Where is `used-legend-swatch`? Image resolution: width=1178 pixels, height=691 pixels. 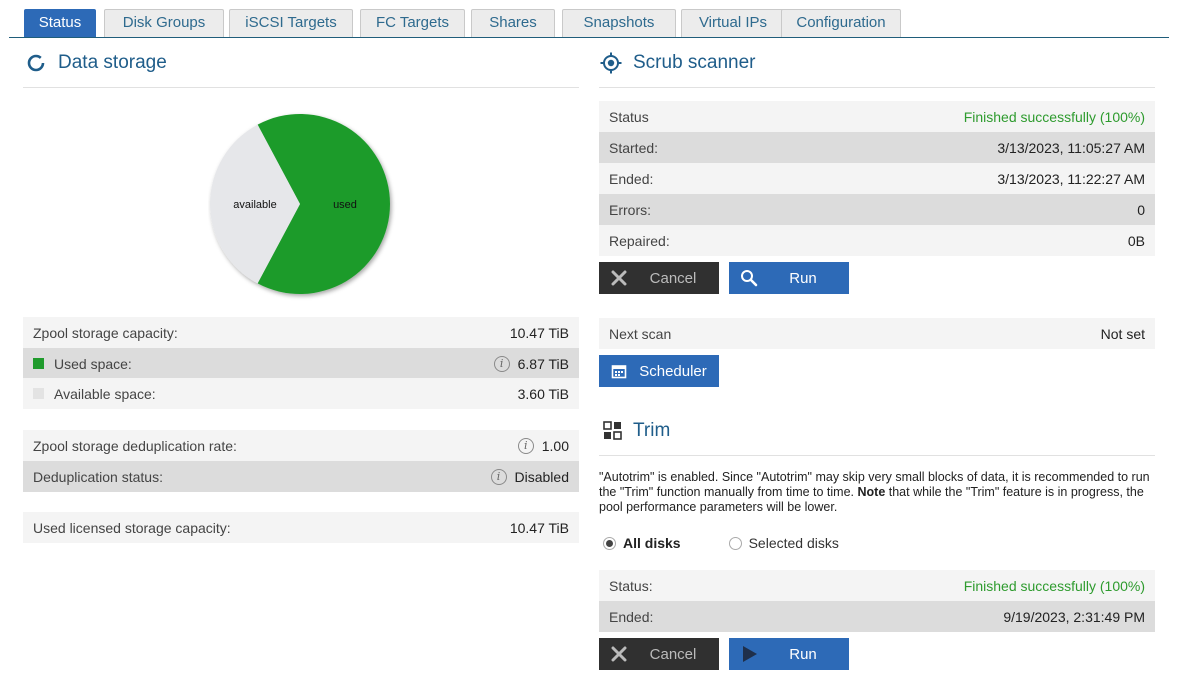
used-legend-swatch is located at coordinates (38, 363).